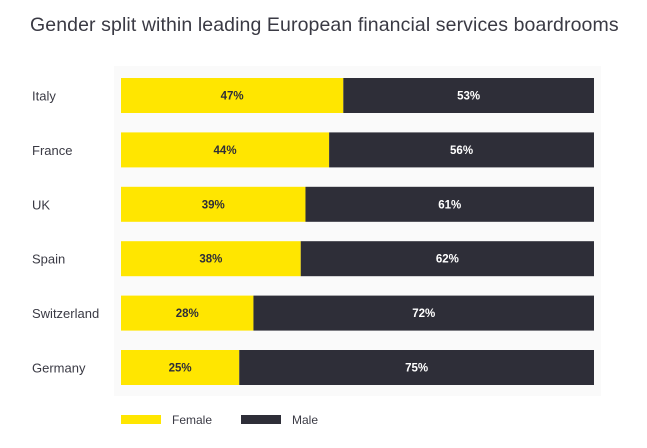 The height and width of the screenshot is (448, 647). Describe the element at coordinates (141, 419) in the screenshot. I see `legend-swatch-female` at that location.